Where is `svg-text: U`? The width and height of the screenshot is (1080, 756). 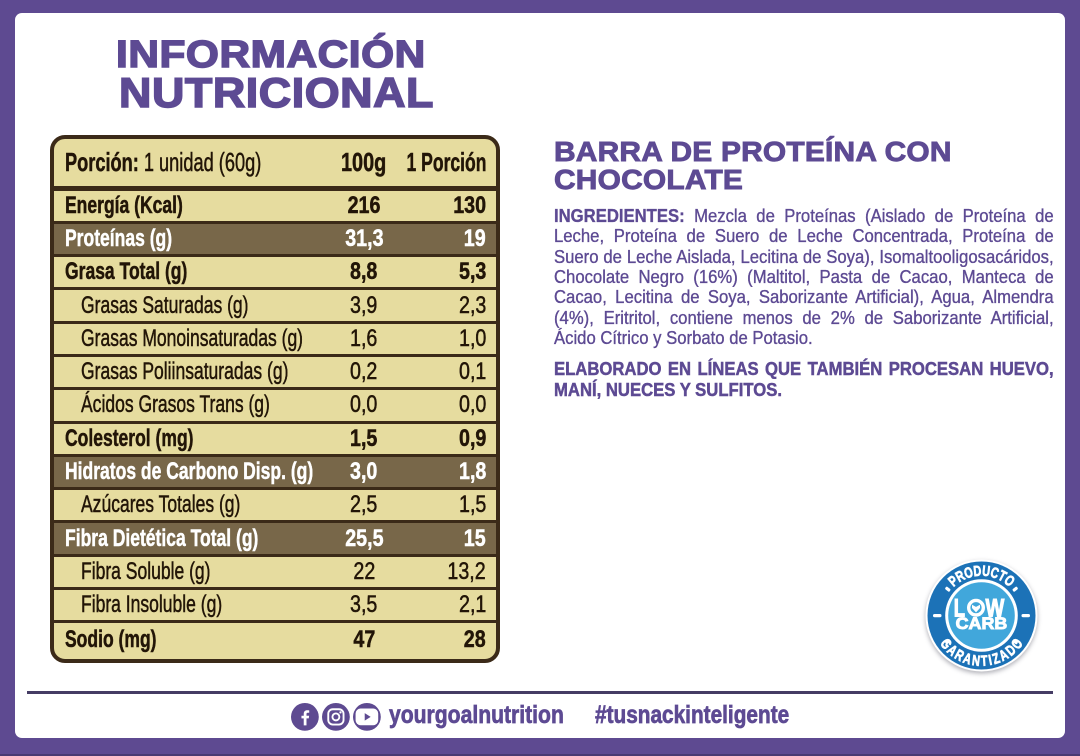
svg-text: U is located at coordinates (986, 571).